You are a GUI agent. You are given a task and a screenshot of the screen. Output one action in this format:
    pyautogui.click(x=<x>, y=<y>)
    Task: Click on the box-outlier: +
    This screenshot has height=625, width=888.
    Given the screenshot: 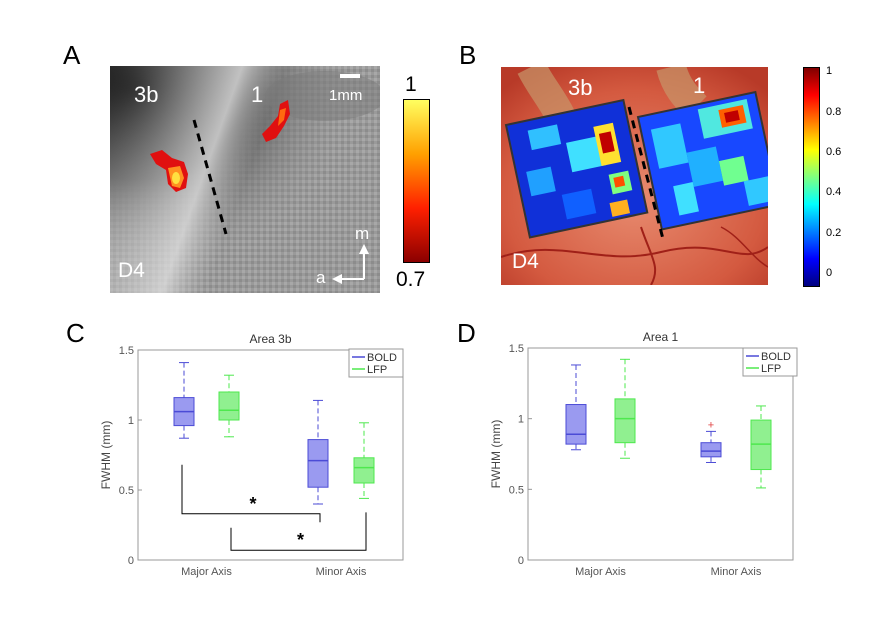 What is the action you would take?
    pyautogui.click(x=711, y=425)
    